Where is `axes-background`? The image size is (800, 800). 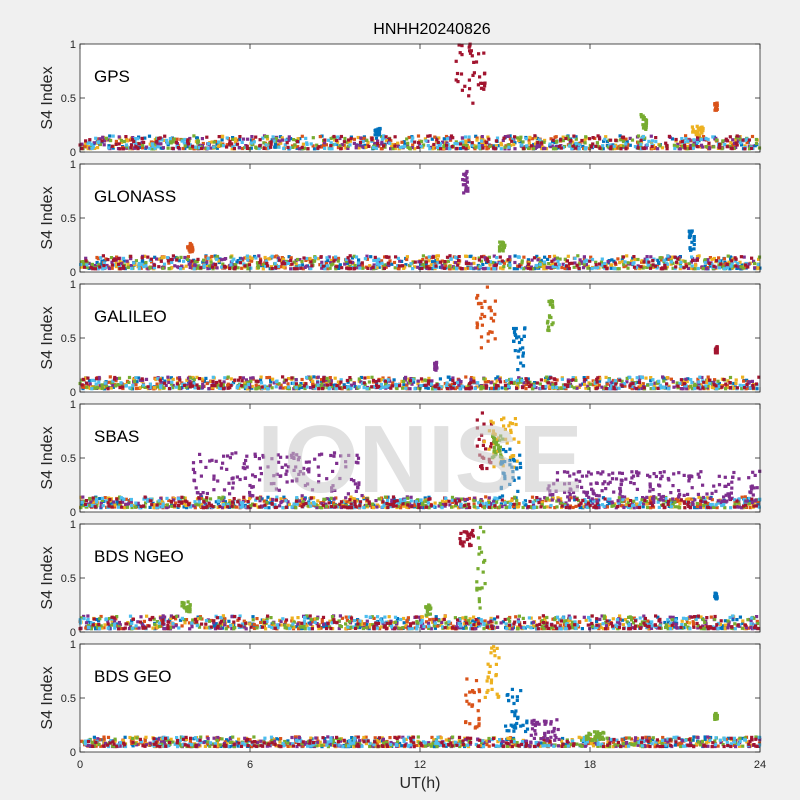 axes-background is located at coordinates (420, 98).